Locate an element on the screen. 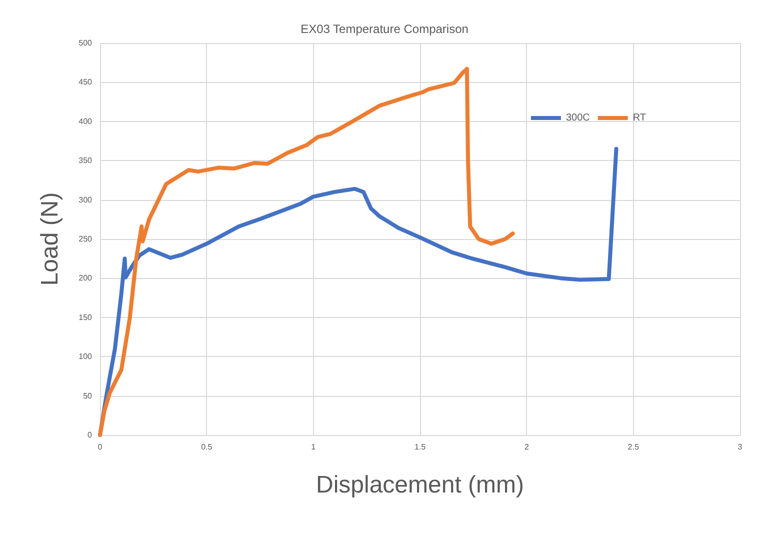  x-axis-title: Displacement (mm) is located at coordinates (420, 485).